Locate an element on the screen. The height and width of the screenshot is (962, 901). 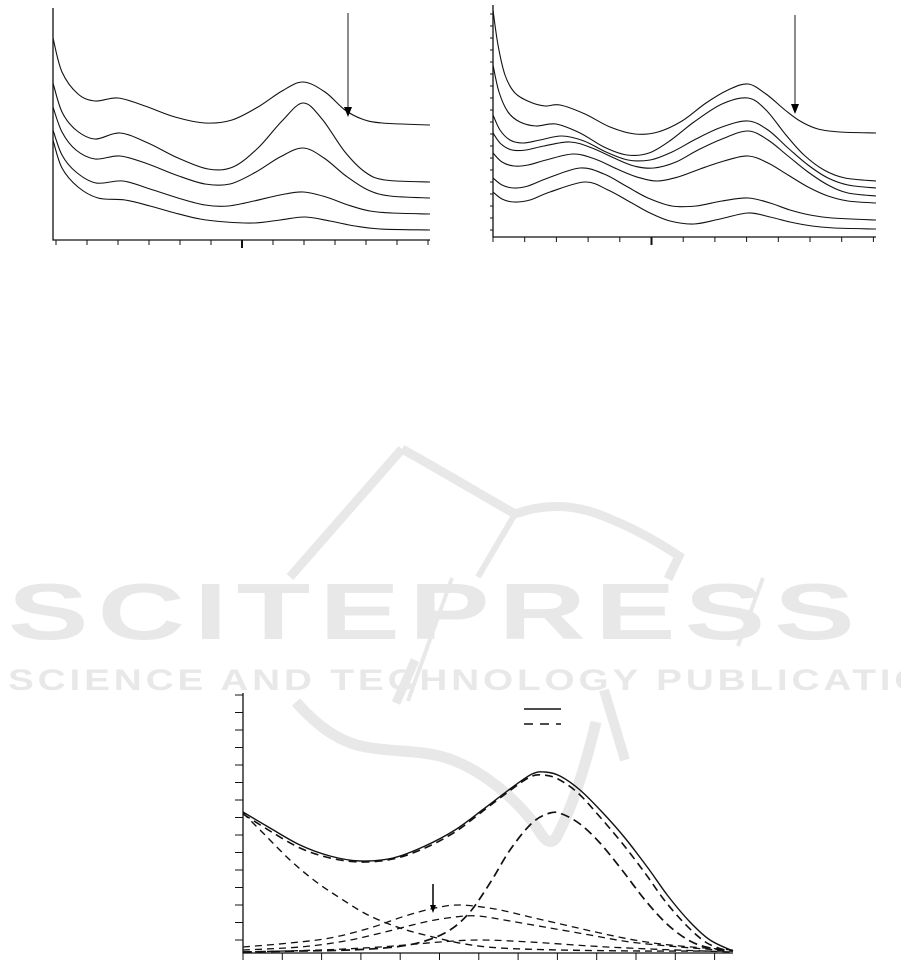
slash-right-of-check is located at coordinates (614, 725).